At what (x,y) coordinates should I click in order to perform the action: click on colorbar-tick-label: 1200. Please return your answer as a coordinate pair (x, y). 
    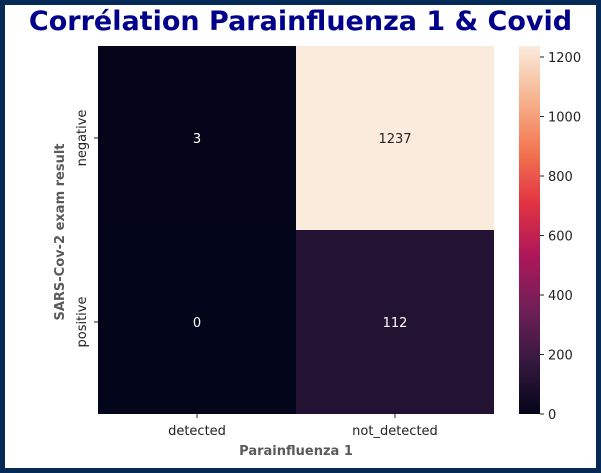
    Looking at the image, I should click on (564, 58).